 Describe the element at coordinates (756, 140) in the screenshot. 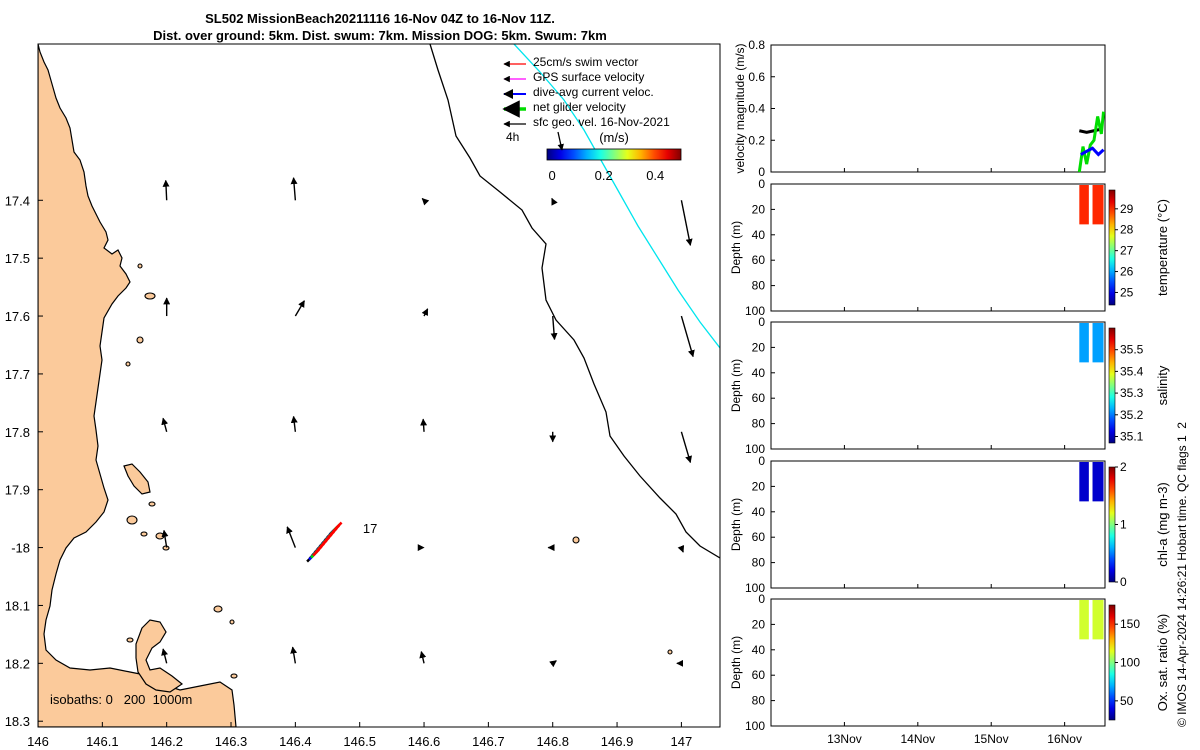

I see `y-tick-label: 0.2` at that location.